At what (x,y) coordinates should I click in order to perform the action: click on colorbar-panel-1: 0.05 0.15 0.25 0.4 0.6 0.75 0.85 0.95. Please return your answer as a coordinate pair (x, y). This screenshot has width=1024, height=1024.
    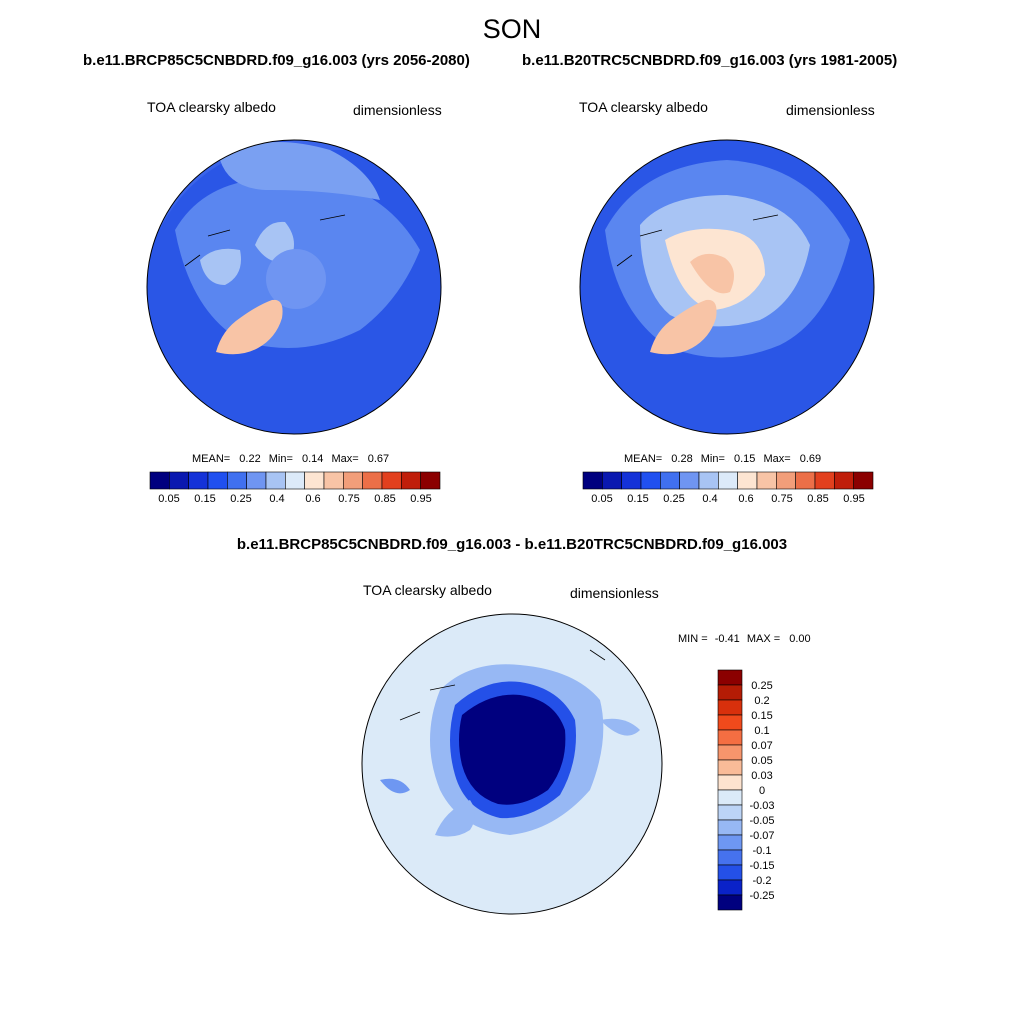
    Looking at the image, I should click on (295, 488).